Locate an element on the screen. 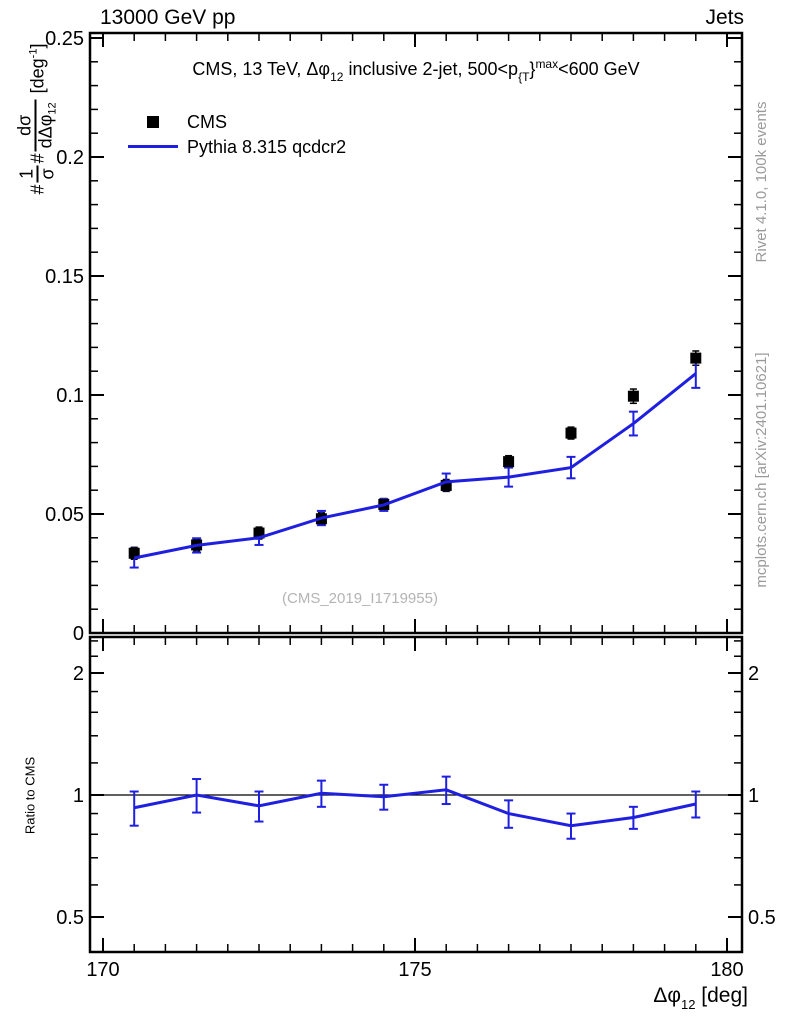 The height and width of the screenshot is (1024, 786). ylabel-frac2-den: dΔφ12 is located at coordinates (47, 125).